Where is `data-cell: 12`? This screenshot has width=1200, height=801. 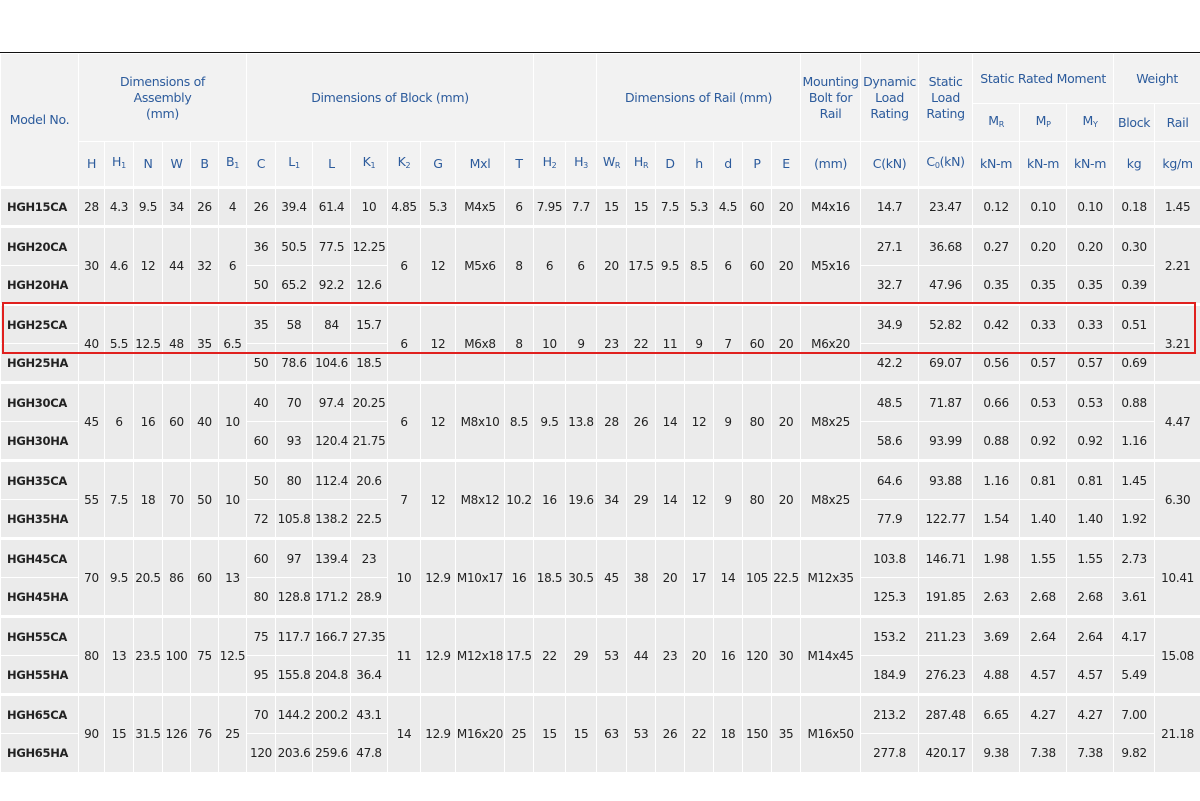 data-cell: 12 is located at coordinates (438, 266).